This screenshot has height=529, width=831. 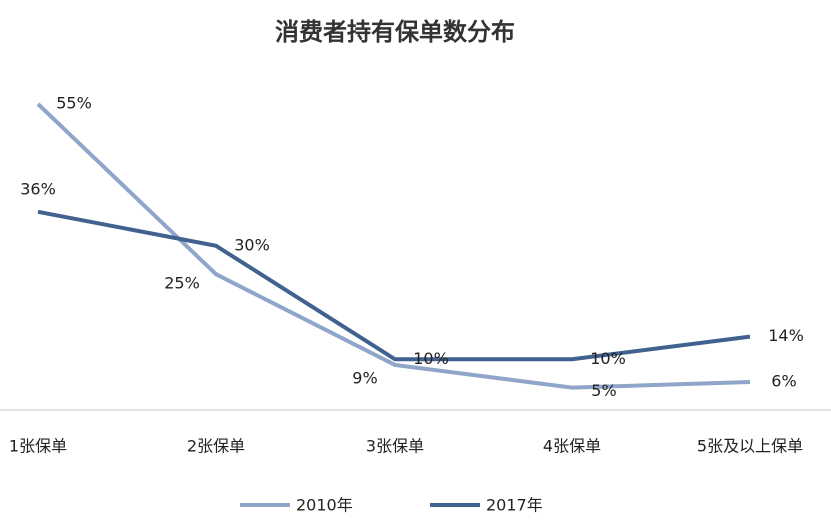 What do you see at coordinates (182, 283) in the screenshot?
I see `data-label: 25%` at bounding box center [182, 283].